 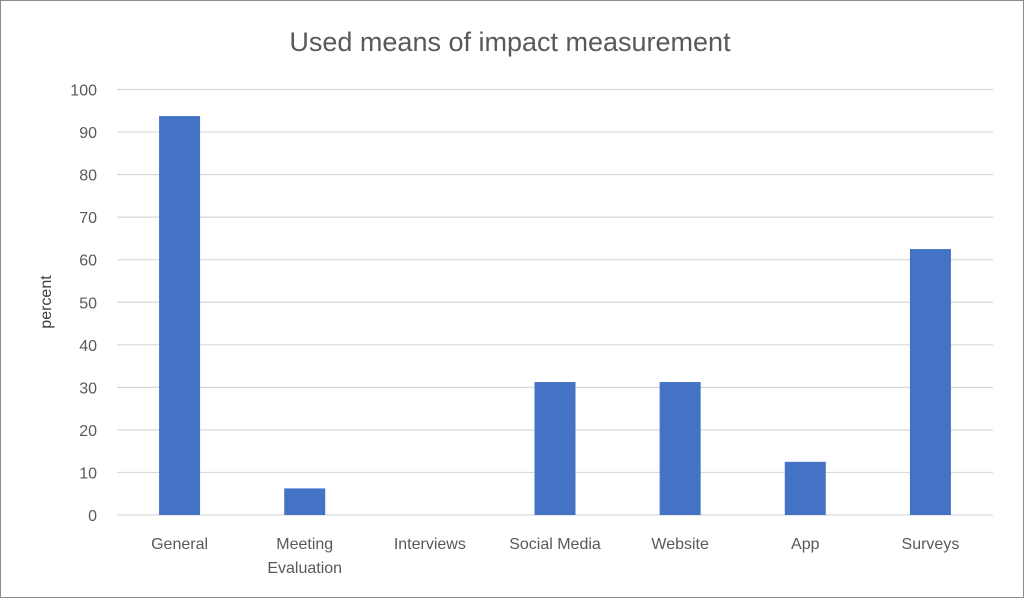 What do you see at coordinates (88, 218) in the screenshot?
I see `y-tick-label: 70` at bounding box center [88, 218].